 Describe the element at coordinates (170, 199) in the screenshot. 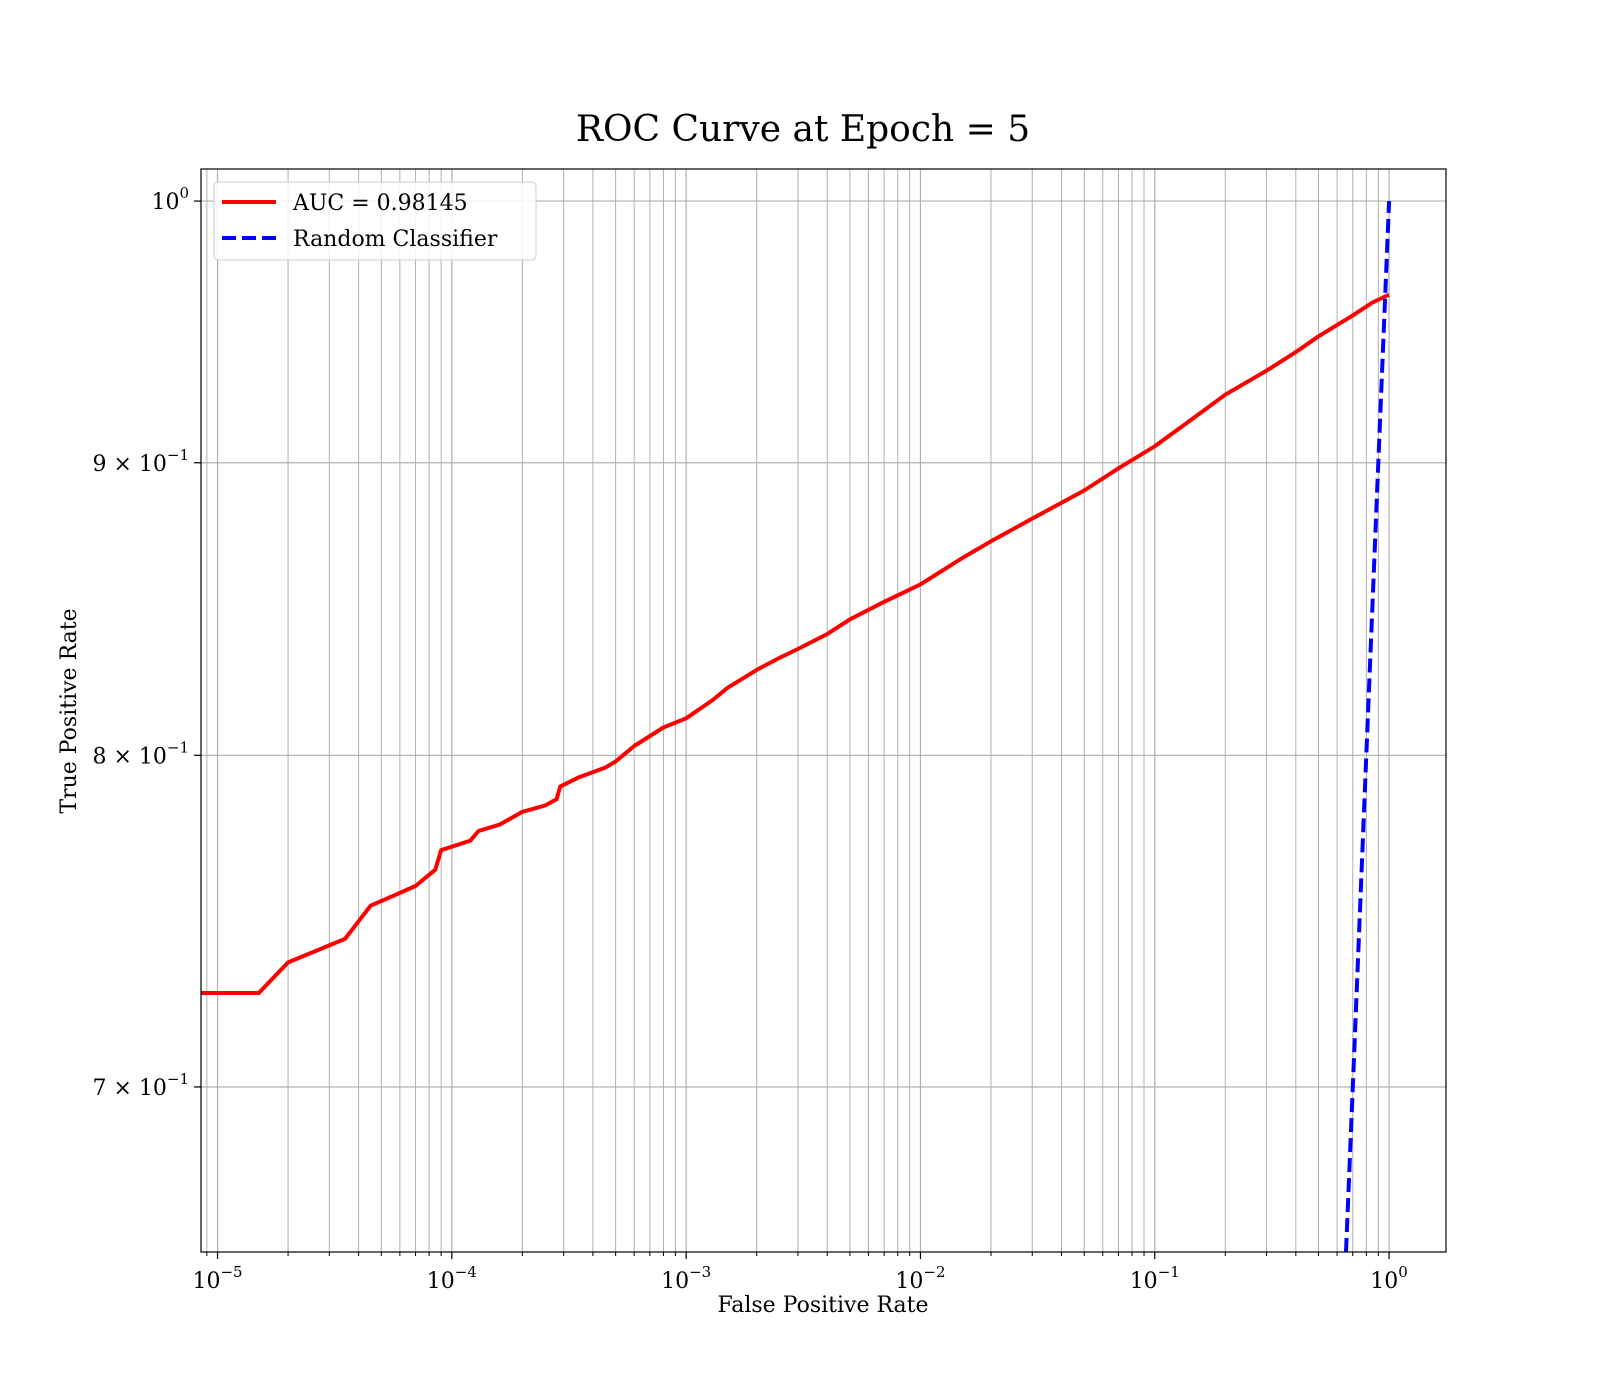

I see `y-tick-label: 100` at that location.